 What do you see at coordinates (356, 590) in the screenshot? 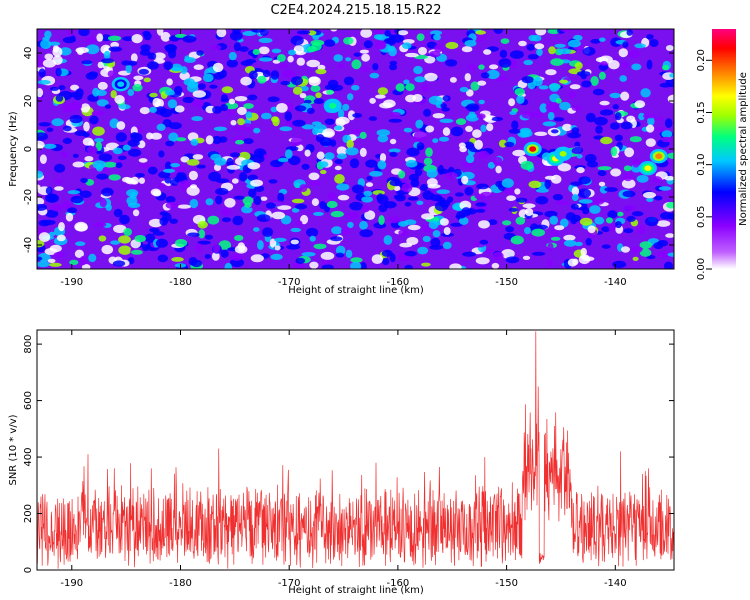
I see `snr-x-label: Height of straight line (km)` at bounding box center [356, 590].